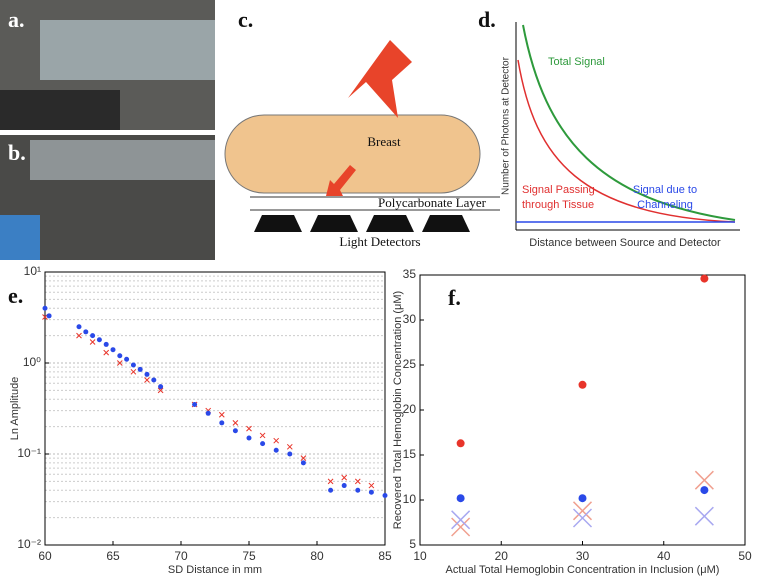 This screenshot has height=576, width=763. Describe the element at coordinates (379, 241) in the screenshot. I see `diagram-label: Light Detectors` at that location.